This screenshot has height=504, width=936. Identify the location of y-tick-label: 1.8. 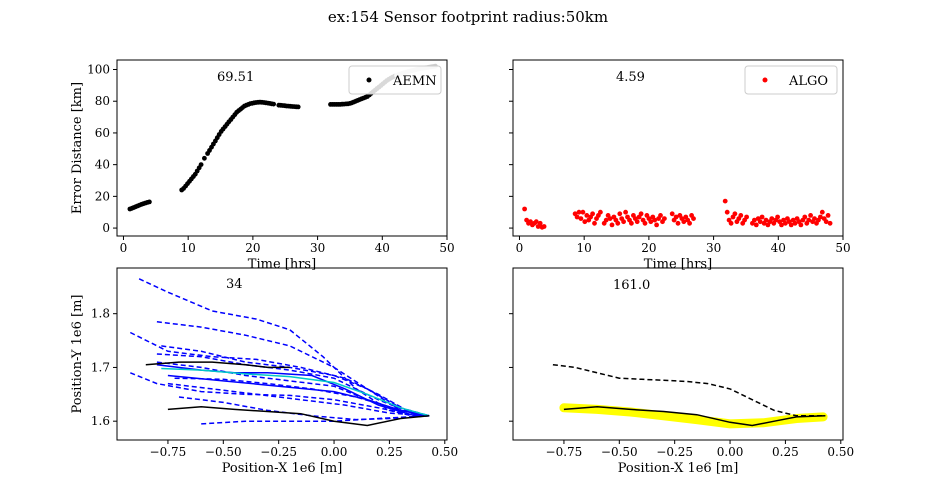
(100, 314).